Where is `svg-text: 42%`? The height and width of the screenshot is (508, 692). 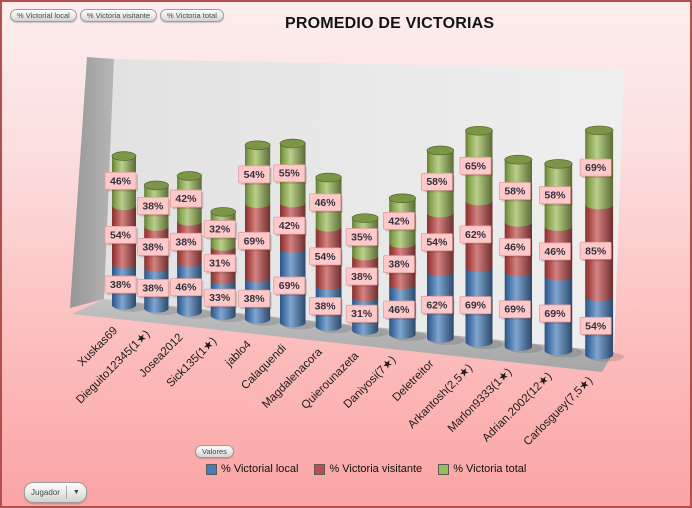 svg-text: 42% is located at coordinates (399, 221).